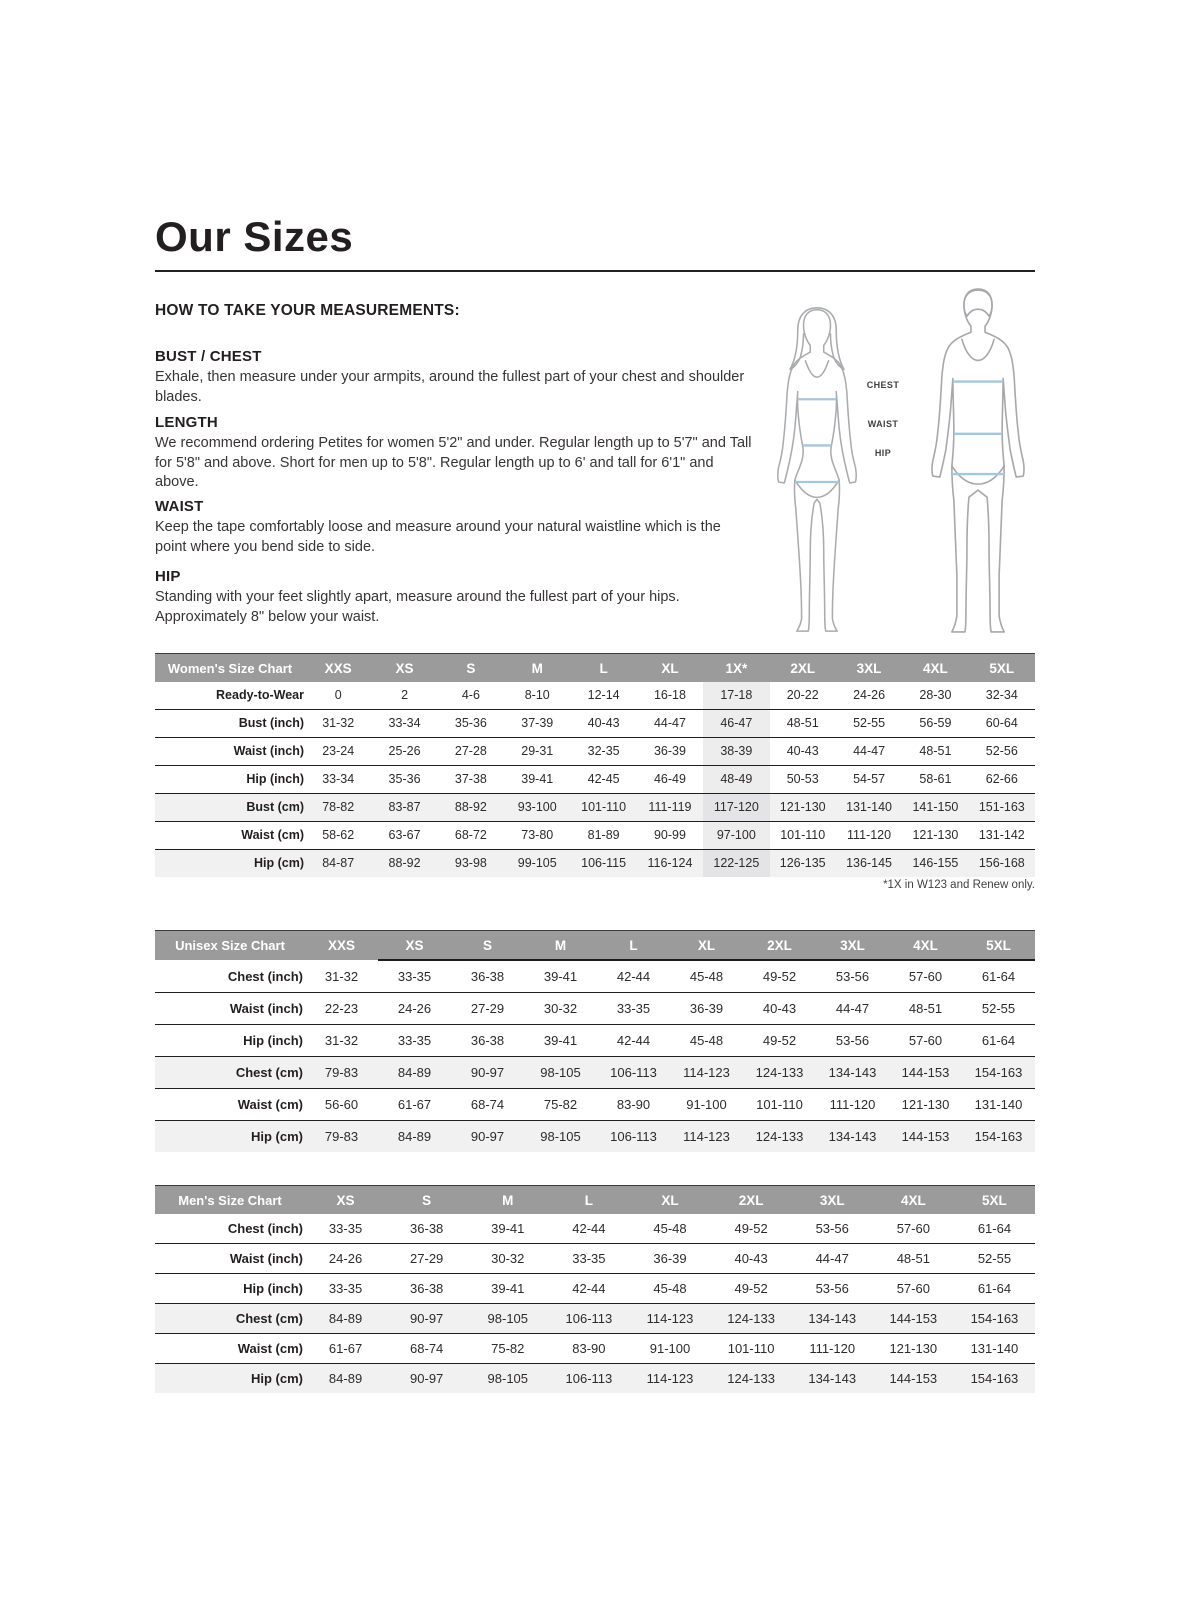 The height and width of the screenshot is (1600, 1200). What do you see at coordinates (338, 863) in the screenshot?
I see `size-chart-cell: 84-87` at bounding box center [338, 863].